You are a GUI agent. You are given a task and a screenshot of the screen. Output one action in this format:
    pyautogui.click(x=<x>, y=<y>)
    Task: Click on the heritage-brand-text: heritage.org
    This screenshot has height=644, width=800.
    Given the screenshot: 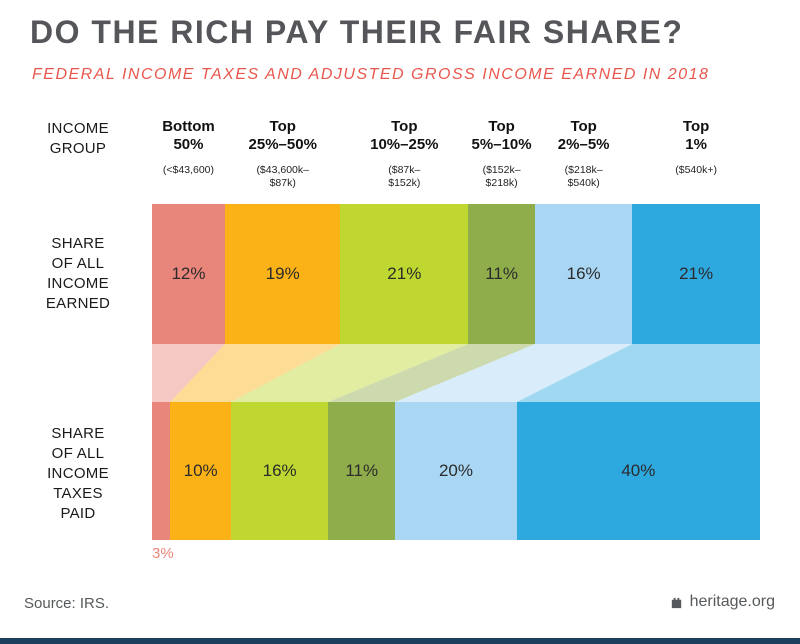 What is the action you would take?
    pyautogui.click(x=732, y=601)
    